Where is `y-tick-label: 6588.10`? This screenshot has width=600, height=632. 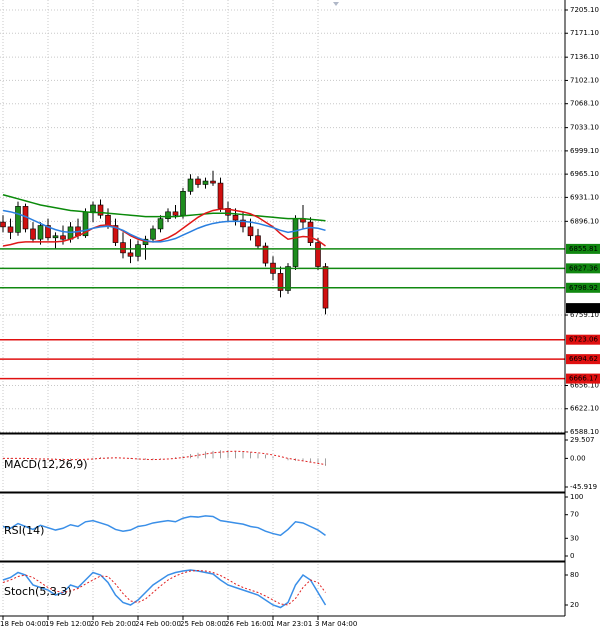 y-tick-label: 6588.10 is located at coordinates (584, 432).